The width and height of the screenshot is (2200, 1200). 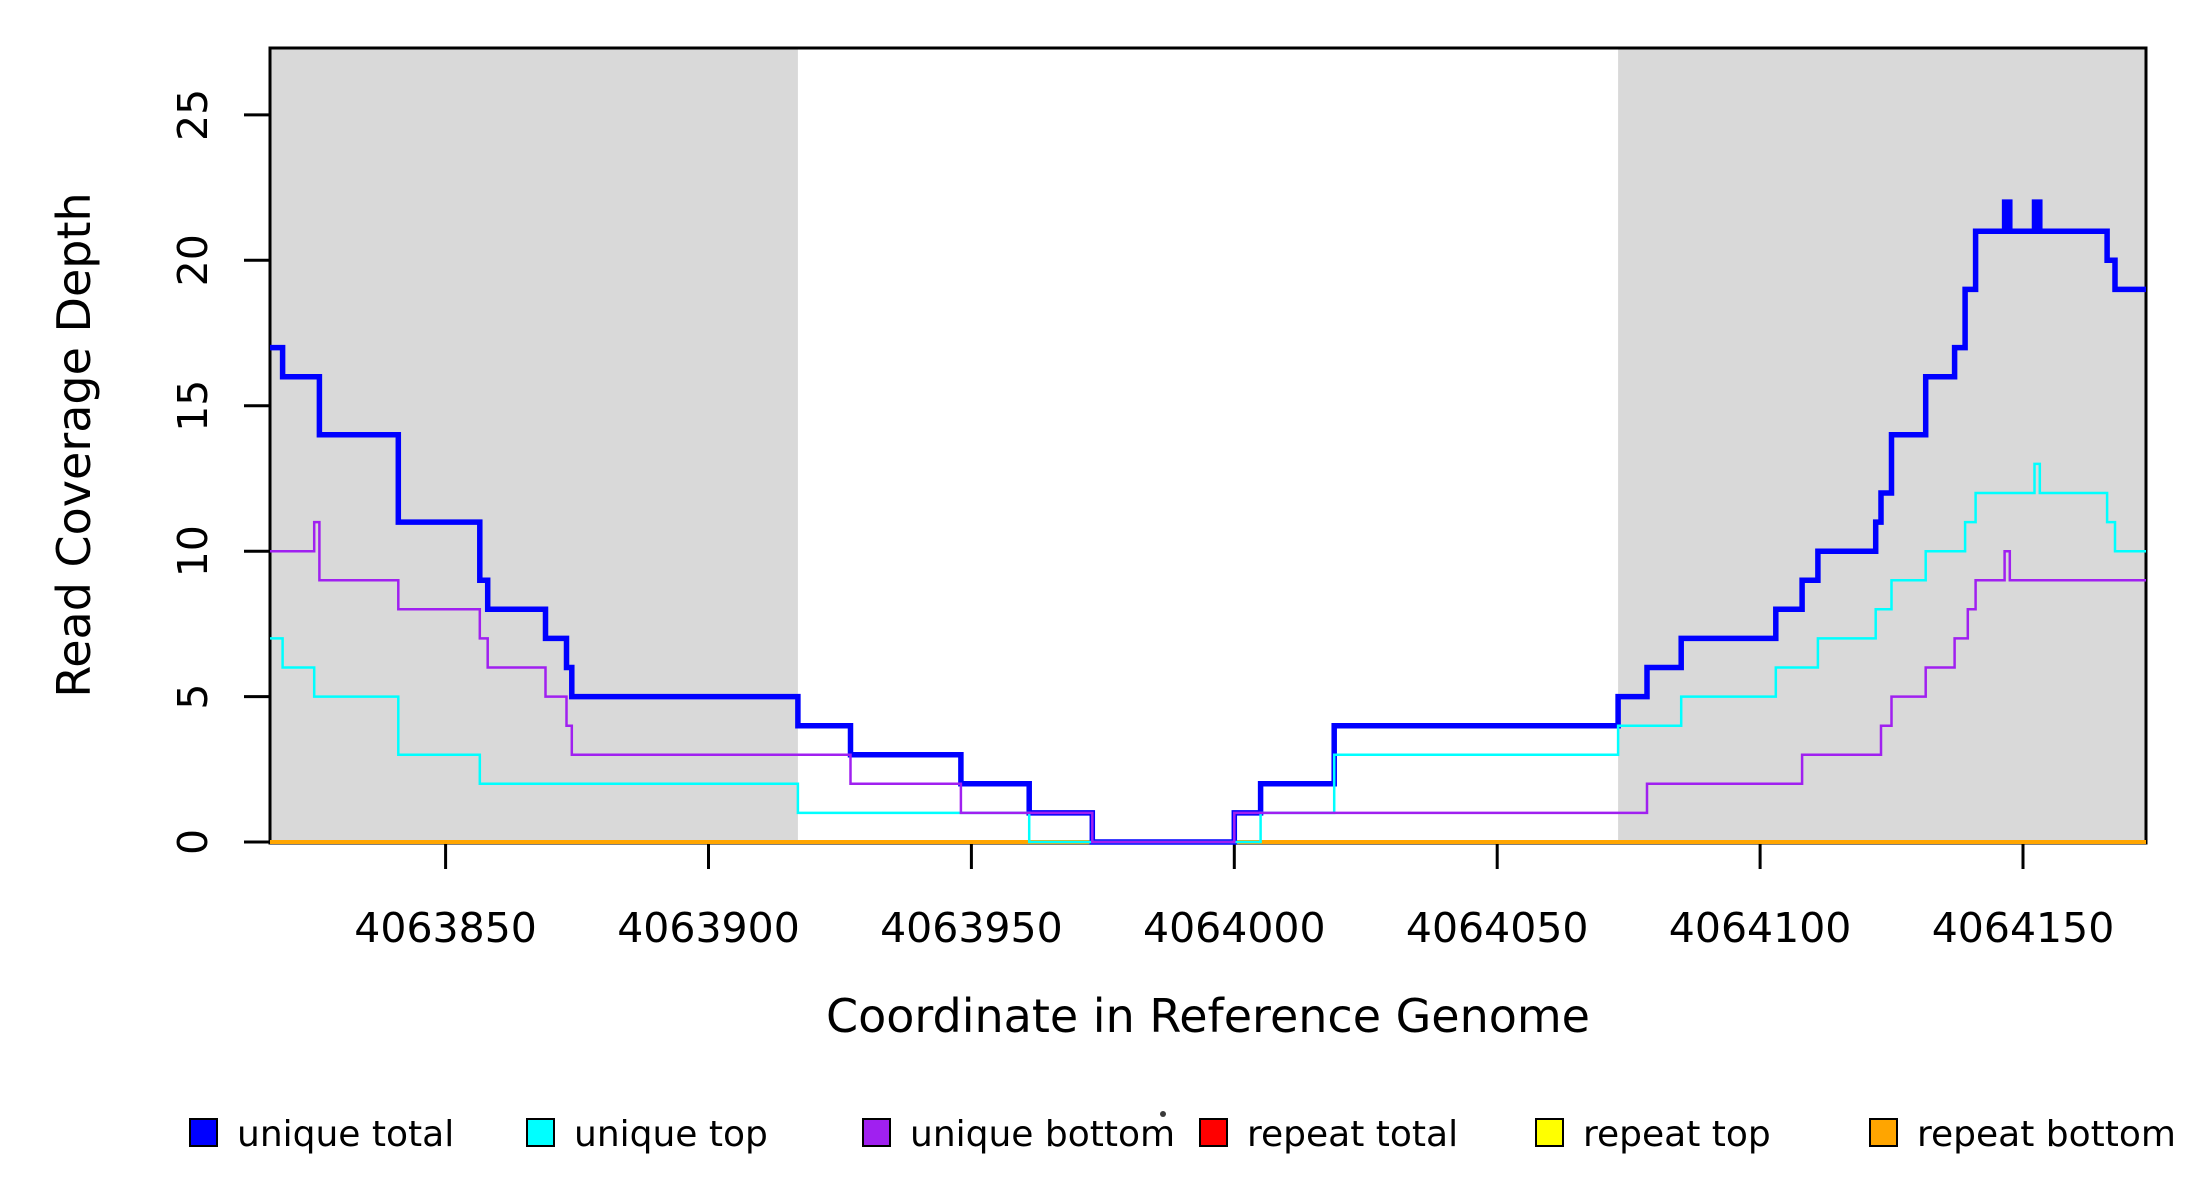 What do you see at coordinates (1352, 1134) in the screenshot?
I see `legend-label: repeat total` at bounding box center [1352, 1134].